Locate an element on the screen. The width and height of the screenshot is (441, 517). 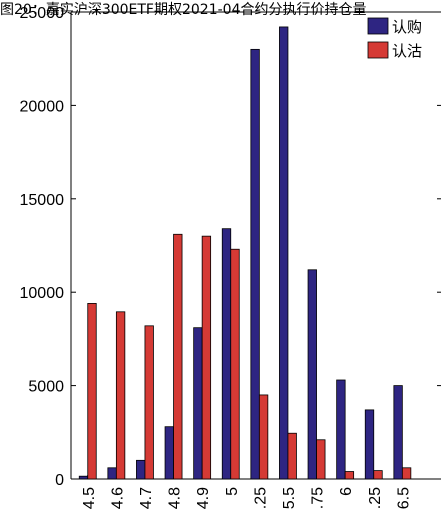
bar-put-4.5 is located at coordinates (92, 391).